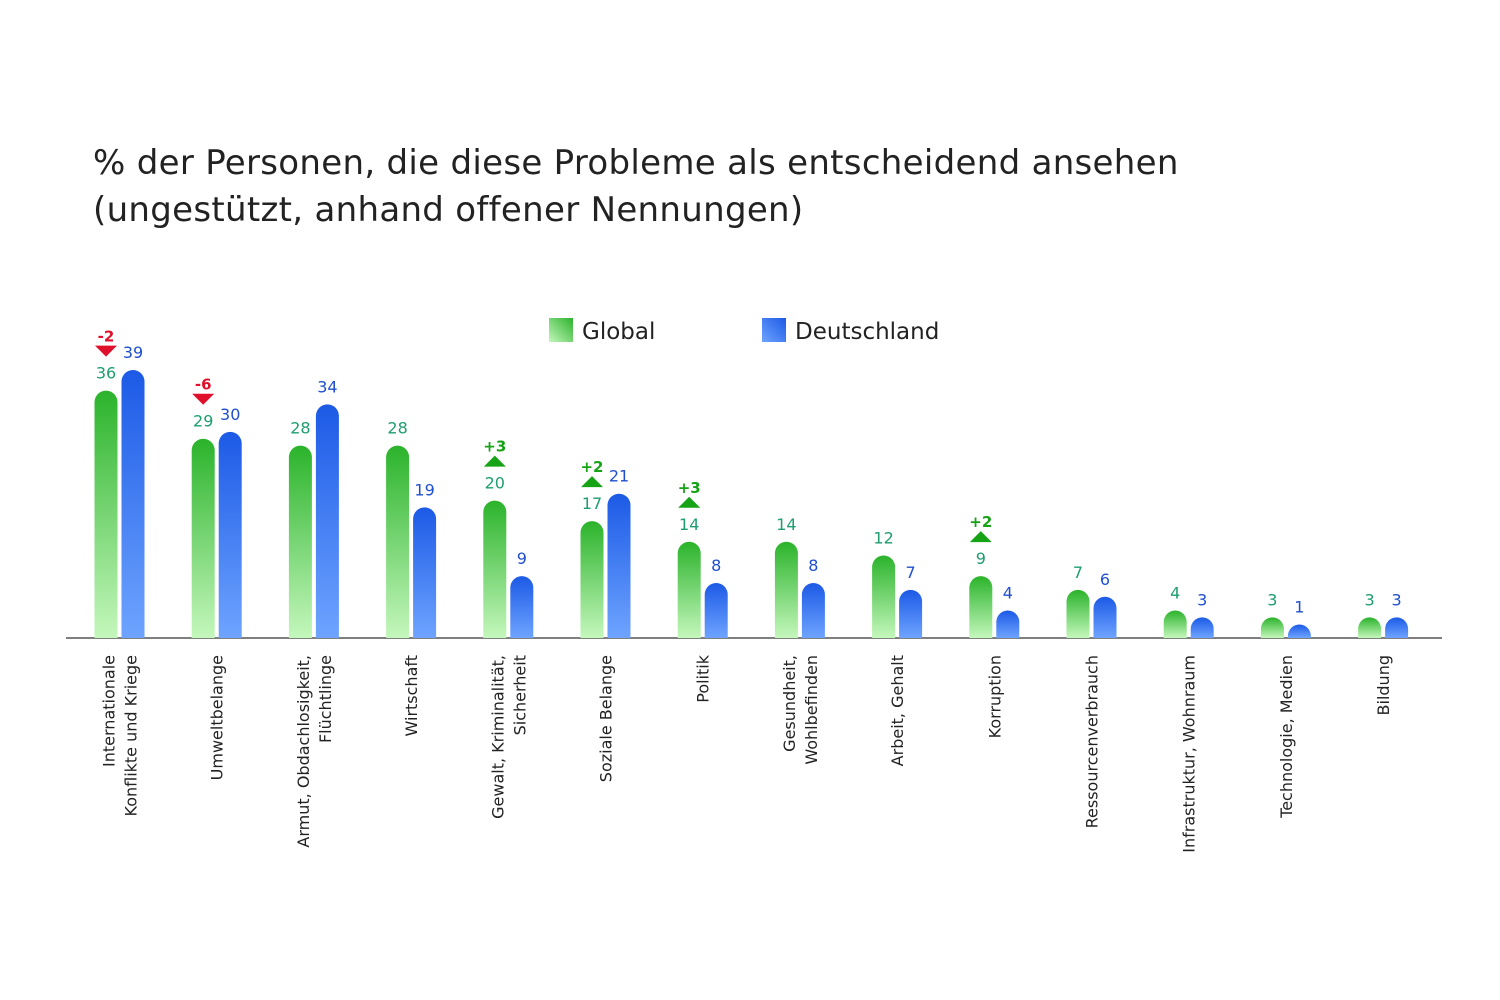  I want to click on legend-label: Global, so click(618, 332).